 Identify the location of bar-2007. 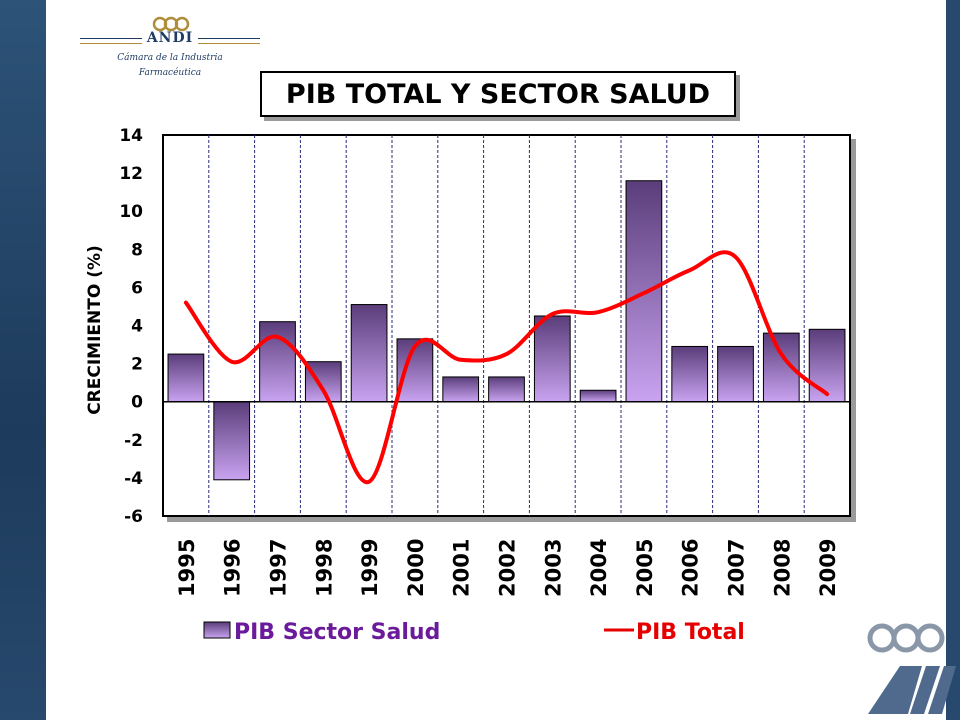
(735, 374).